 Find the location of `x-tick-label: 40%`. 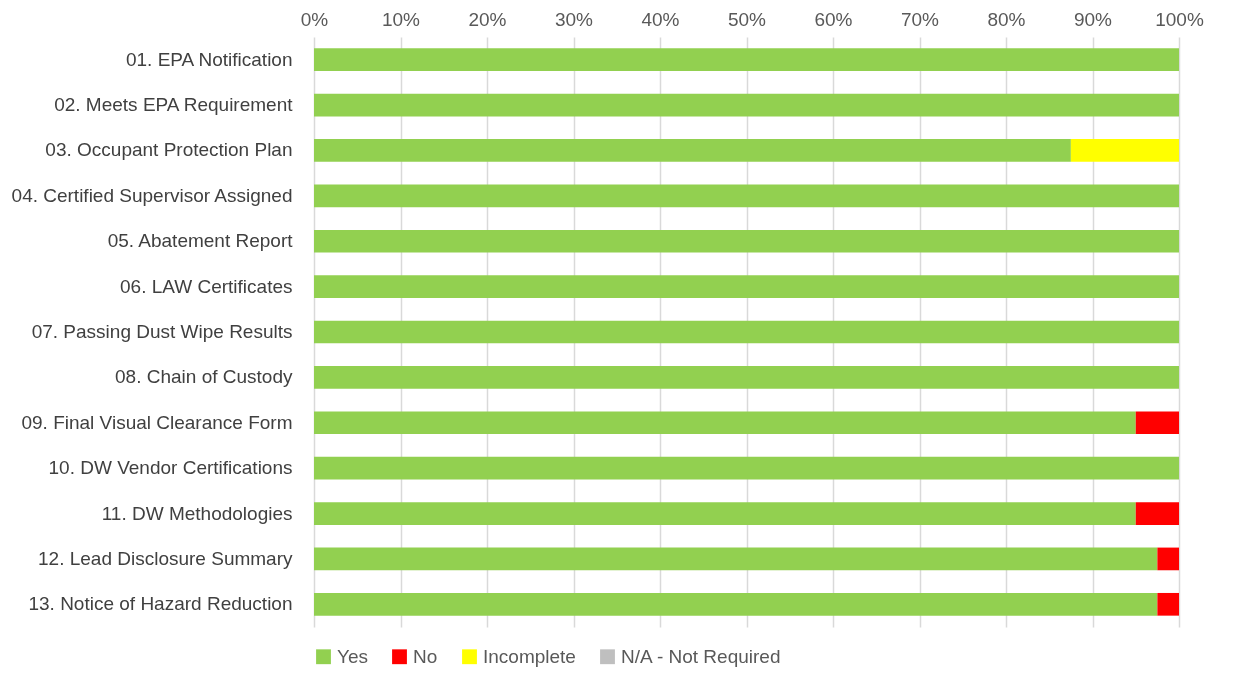

x-tick-label: 40% is located at coordinates (660, 19).